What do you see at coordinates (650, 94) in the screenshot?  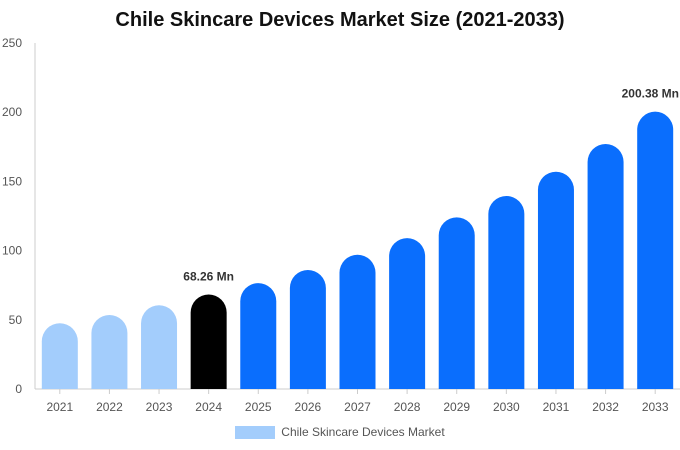 I see `data-label-2033: 200.38 Mn` at bounding box center [650, 94].